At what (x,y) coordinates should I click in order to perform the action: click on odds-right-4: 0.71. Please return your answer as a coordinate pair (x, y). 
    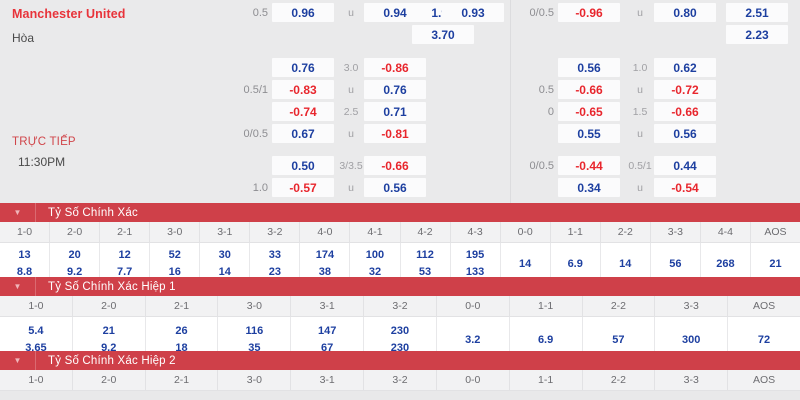
    Looking at the image, I should click on (395, 111).